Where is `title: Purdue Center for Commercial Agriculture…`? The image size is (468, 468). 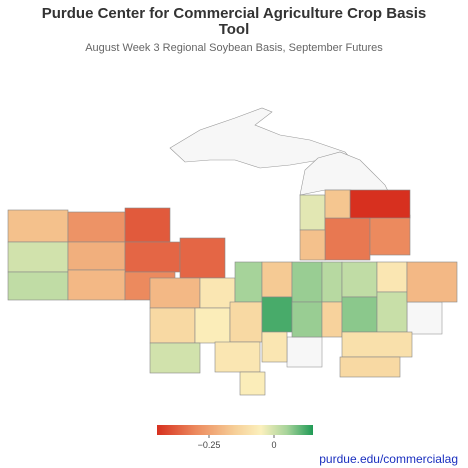
title: Purdue Center for Commercial Agriculture… is located at coordinates (234, 21).